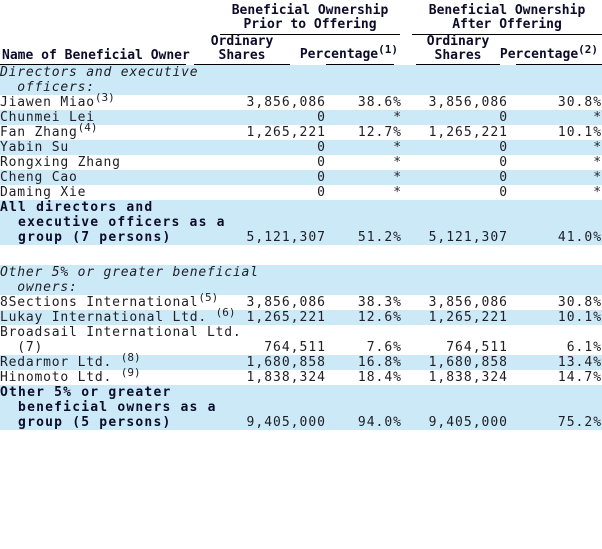 This screenshot has height=549, width=602. What do you see at coordinates (47, 117) in the screenshot?
I see `owner-name: Chunmei Lei` at bounding box center [47, 117].